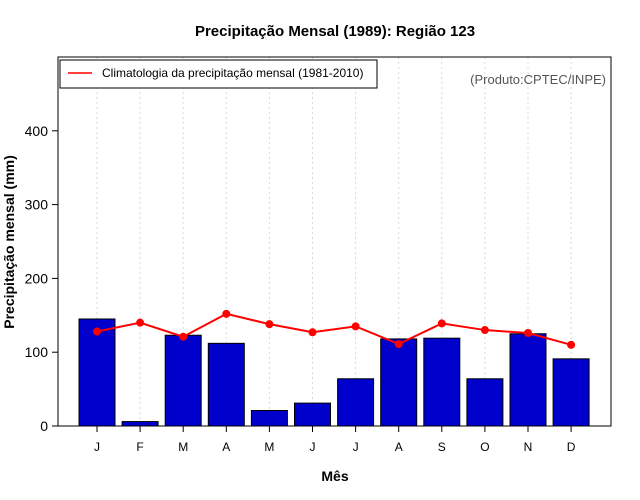 The height and width of the screenshot is (500, 640). Describe the element at coordinates (44, 426) in the screenshot. I see `y-tick-label: 0` at that location.